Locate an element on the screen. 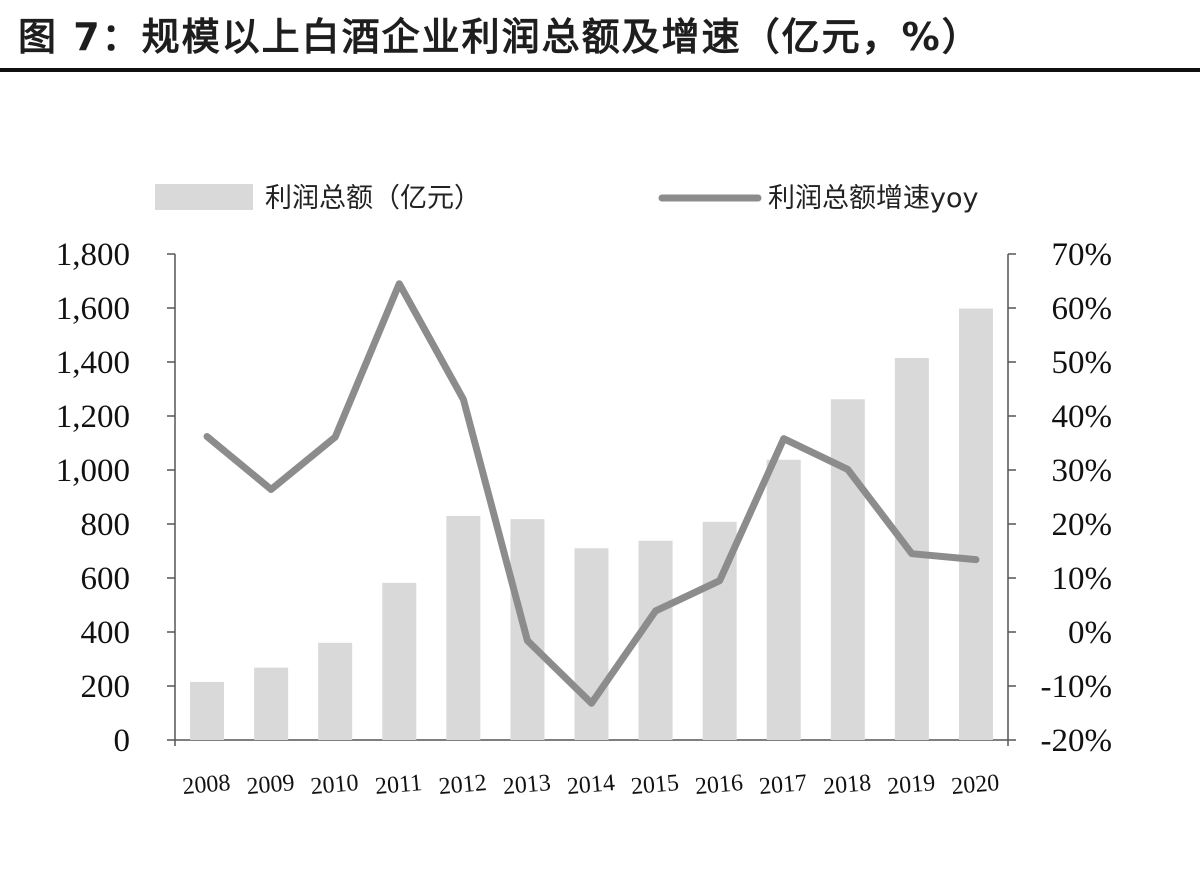  x-tick-label: 2009 is located at coordinates (270, 785).